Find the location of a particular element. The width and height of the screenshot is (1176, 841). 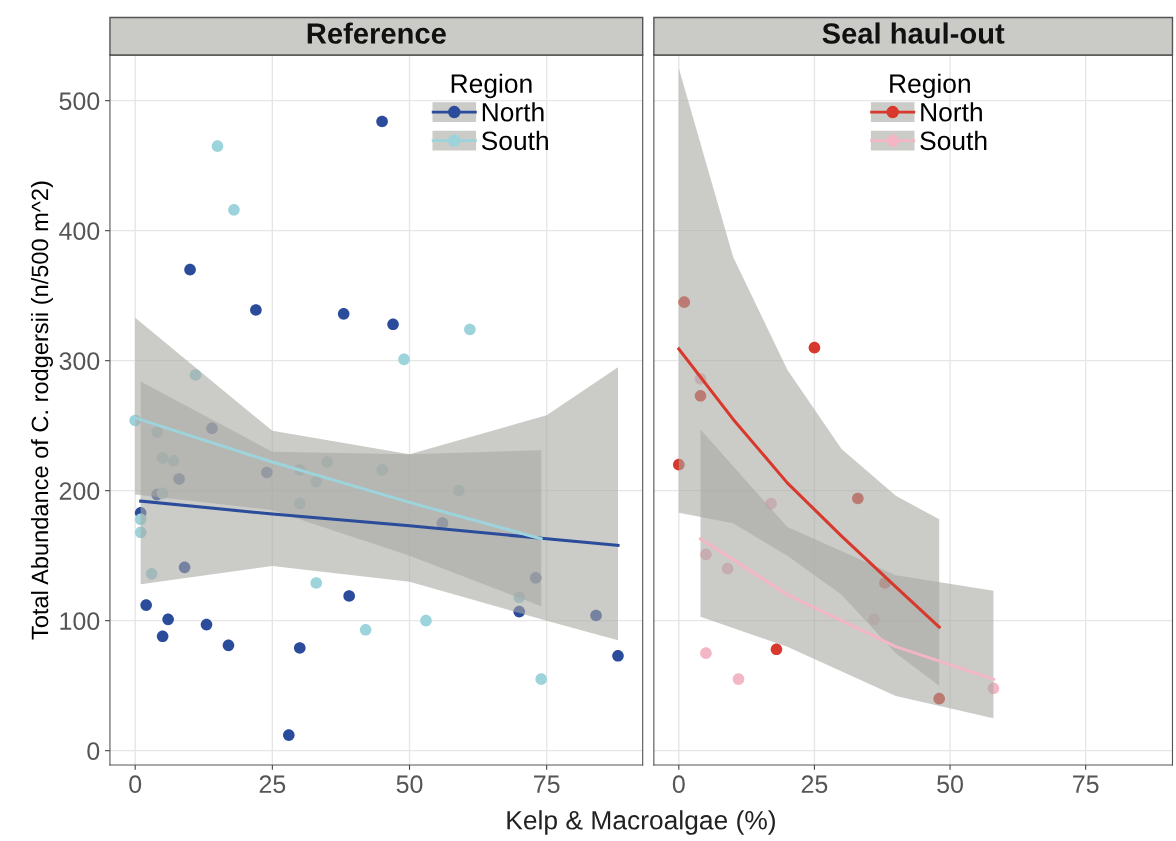

y-tick-label: 100 is located at coordinates (80, 621).